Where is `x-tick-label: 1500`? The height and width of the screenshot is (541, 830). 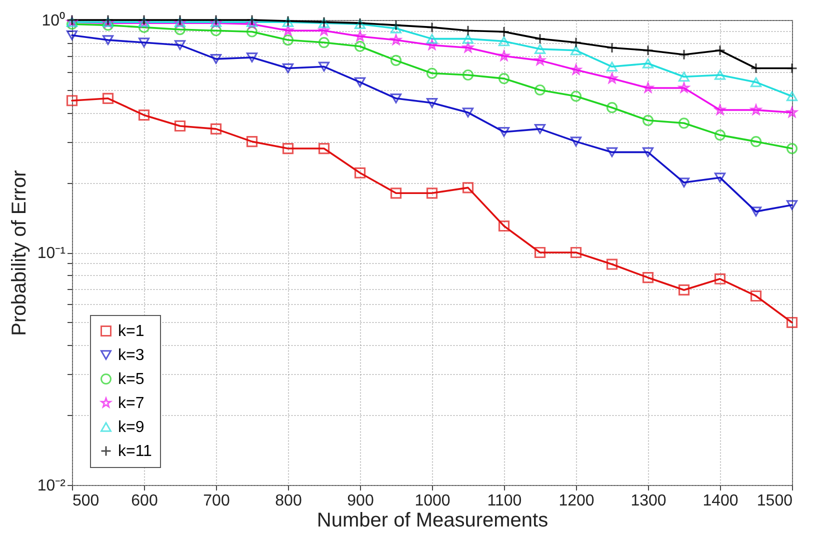
x-tick-label: 1500 is located at coordinates (774, 501).